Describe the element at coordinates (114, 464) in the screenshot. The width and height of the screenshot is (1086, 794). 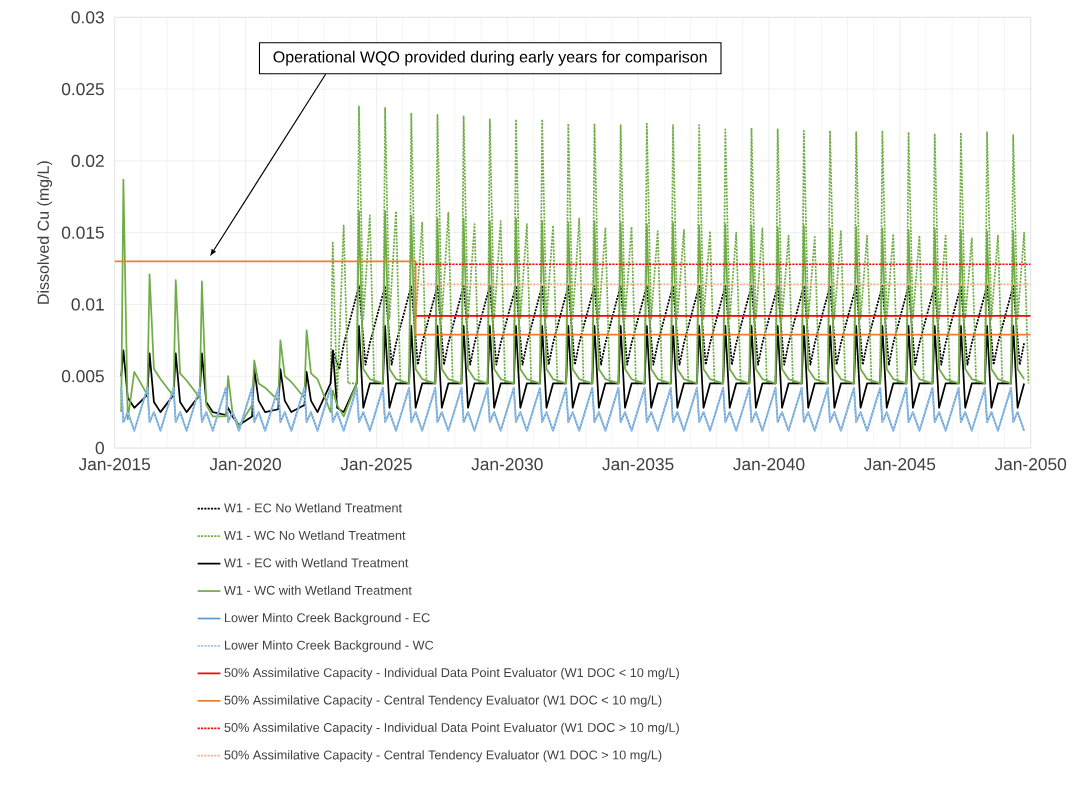
I see `x-tick-label: Jan-2015` at that location.